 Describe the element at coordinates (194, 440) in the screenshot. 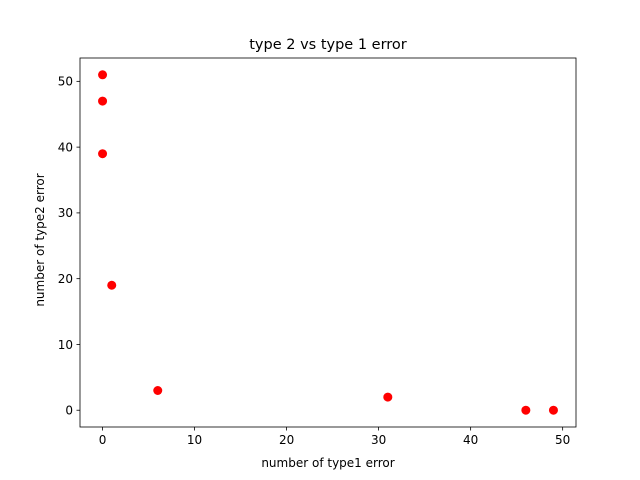

I see `x-tick-label: 10` at that location.